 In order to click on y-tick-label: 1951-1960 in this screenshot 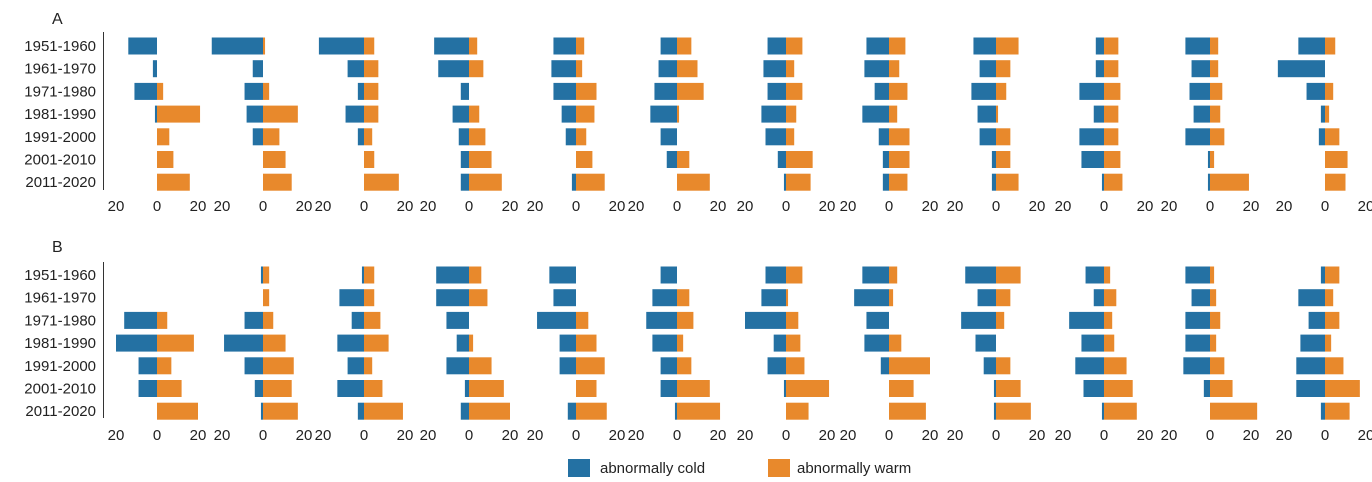, I will do `click(60, 275)`.